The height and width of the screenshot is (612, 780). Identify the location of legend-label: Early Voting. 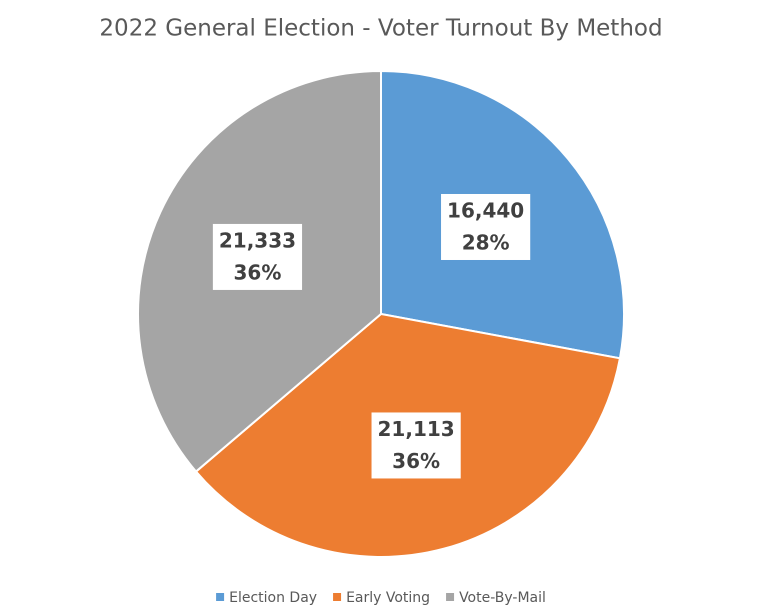
(388, 598).